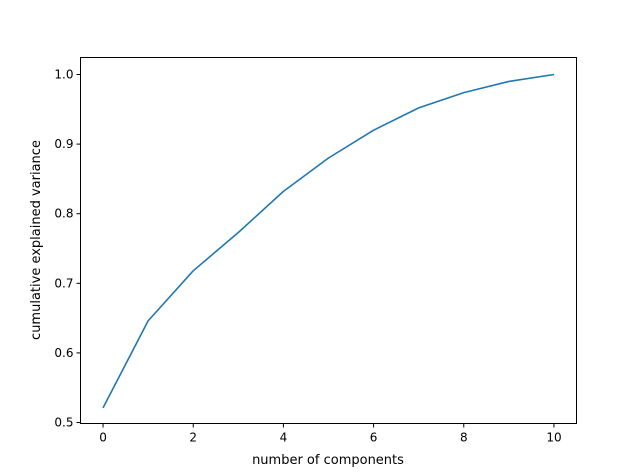 The width and height of the screenshot is (640, 476). What do you see at coordinates (63, 74) in the screenshot?
I see `y-tick-label: 1.0` at bounding box center [63, 74].